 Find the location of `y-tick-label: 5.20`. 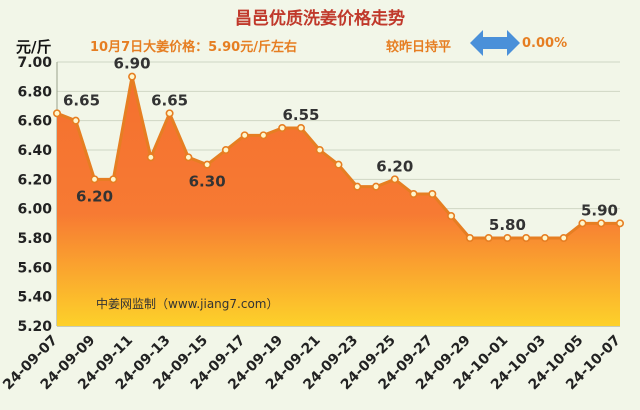

y-tick-label: 5.20 is located at coordinates (34, 327).